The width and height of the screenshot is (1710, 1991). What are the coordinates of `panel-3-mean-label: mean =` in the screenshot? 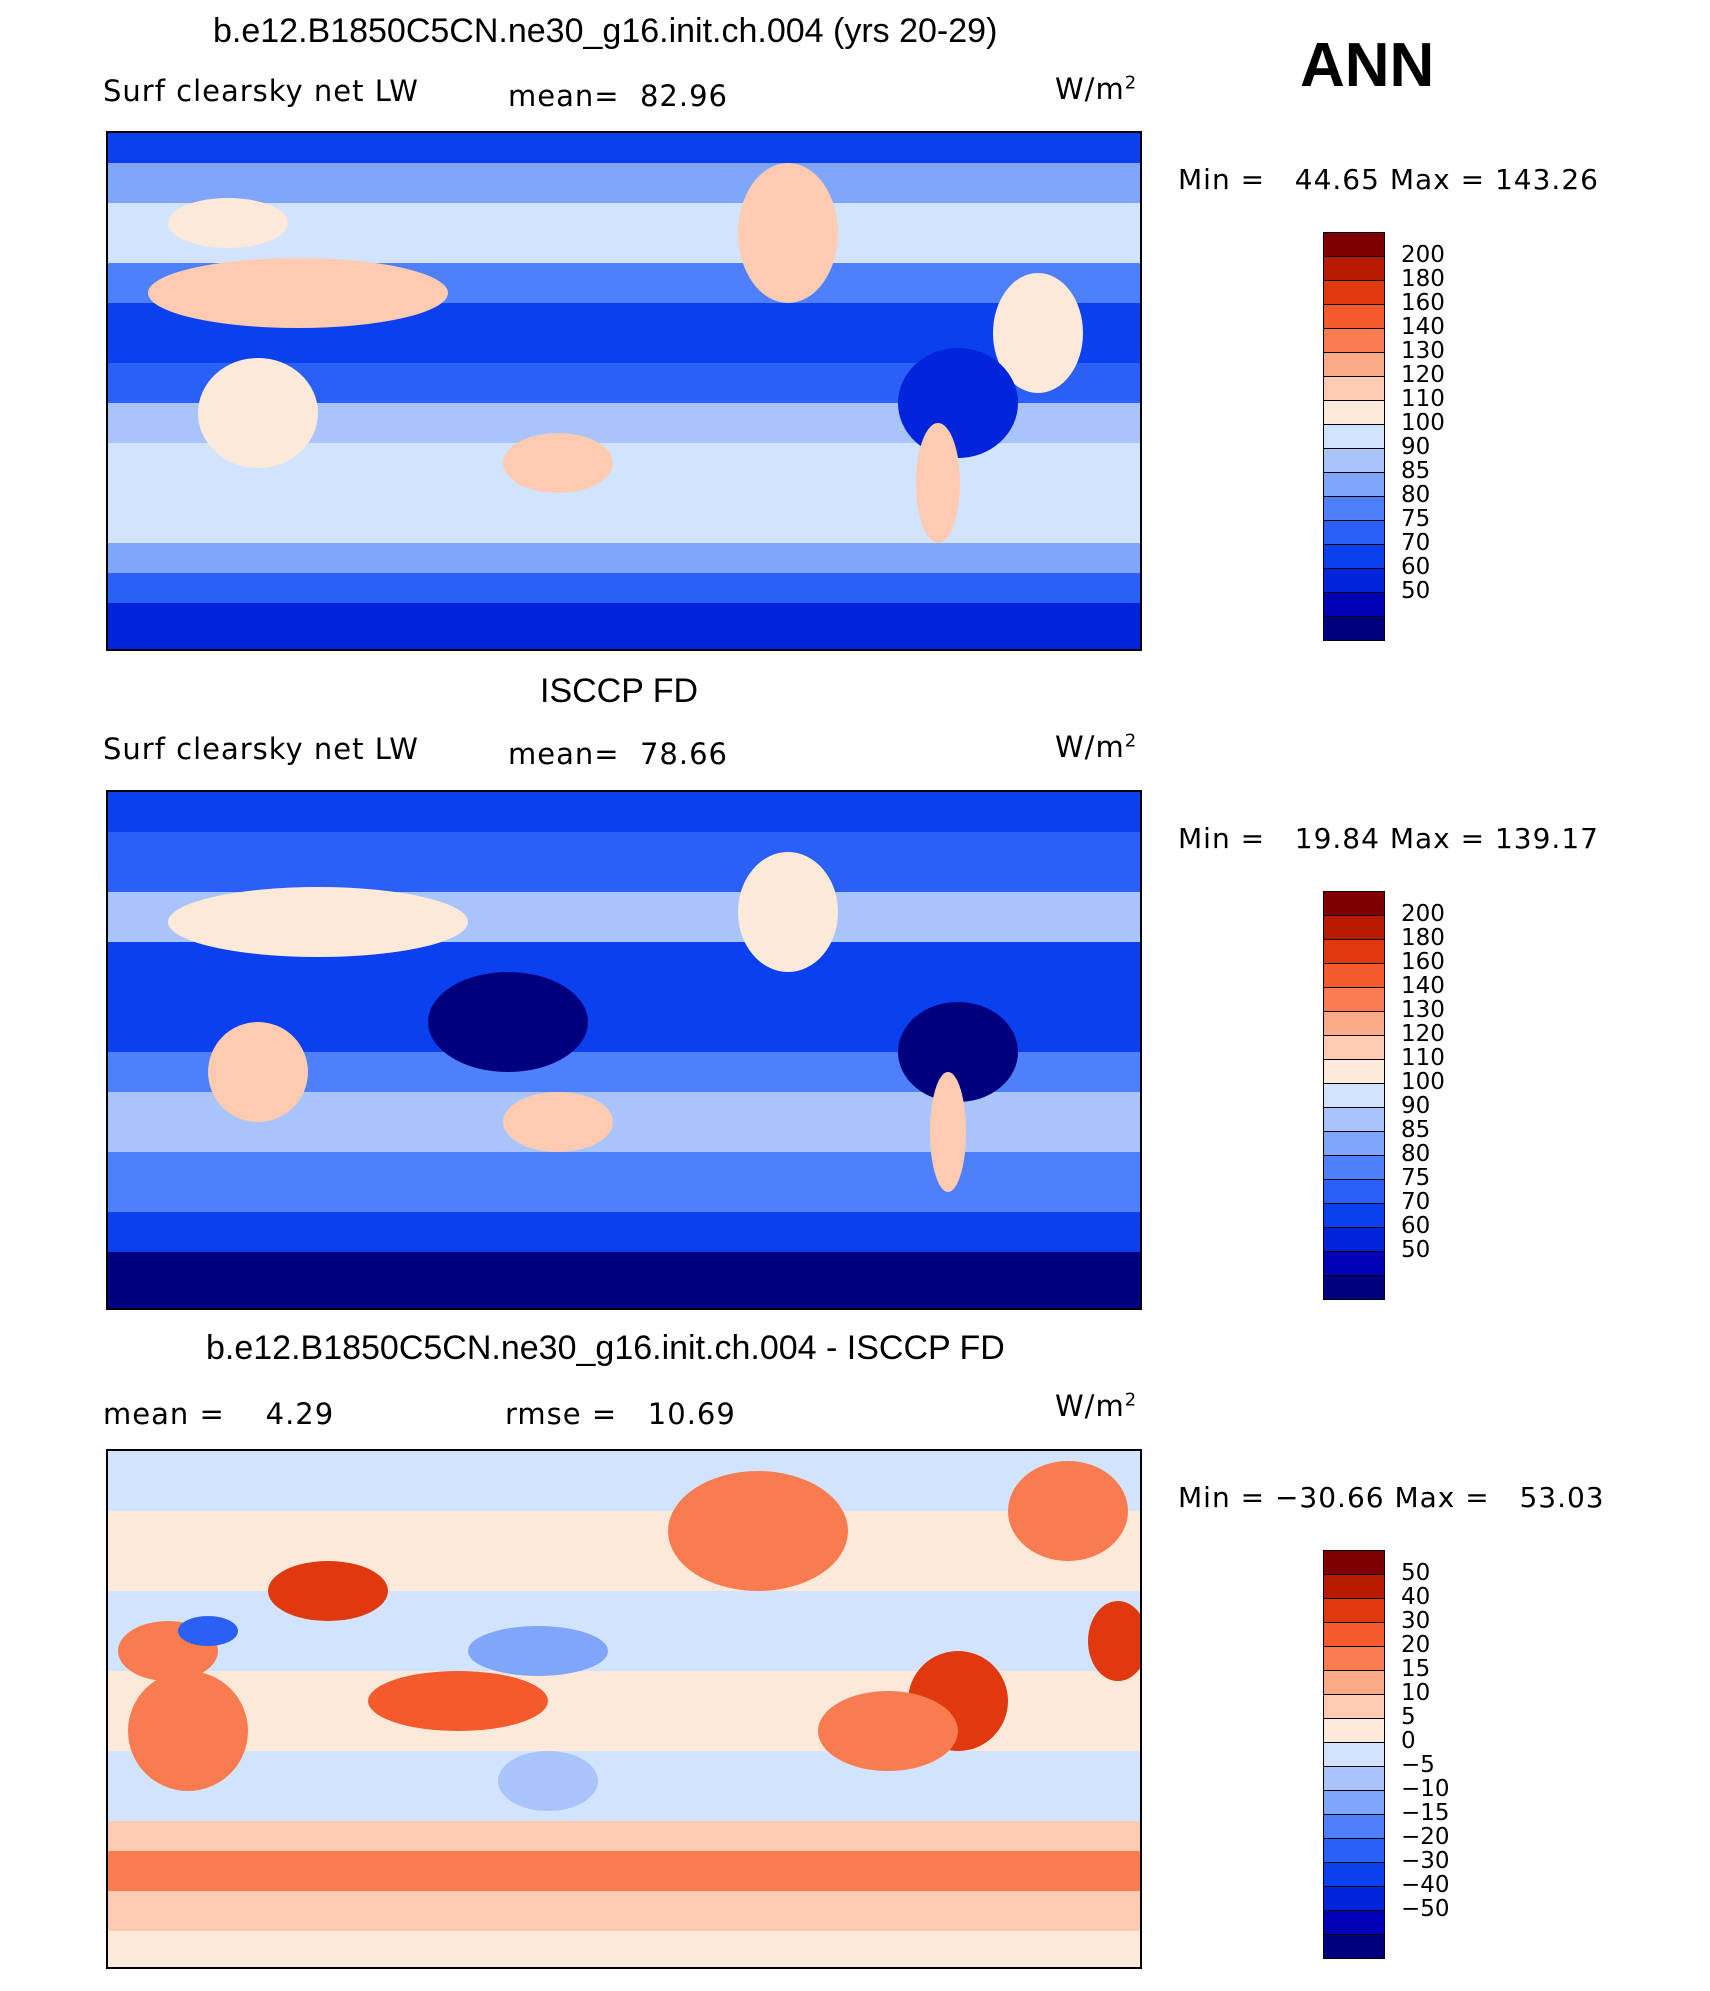 It's located at (164, 1414).